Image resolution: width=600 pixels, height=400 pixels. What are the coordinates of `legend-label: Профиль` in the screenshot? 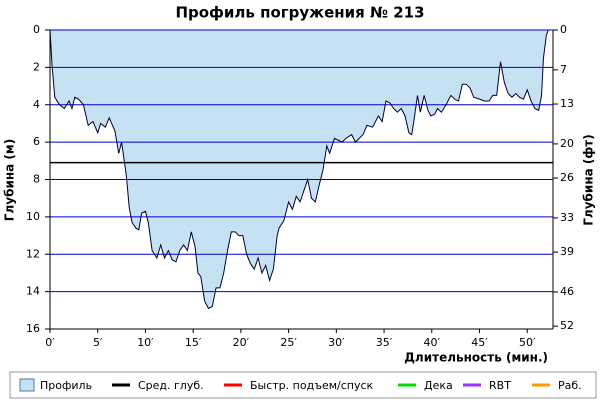 It's located at (66, 385).